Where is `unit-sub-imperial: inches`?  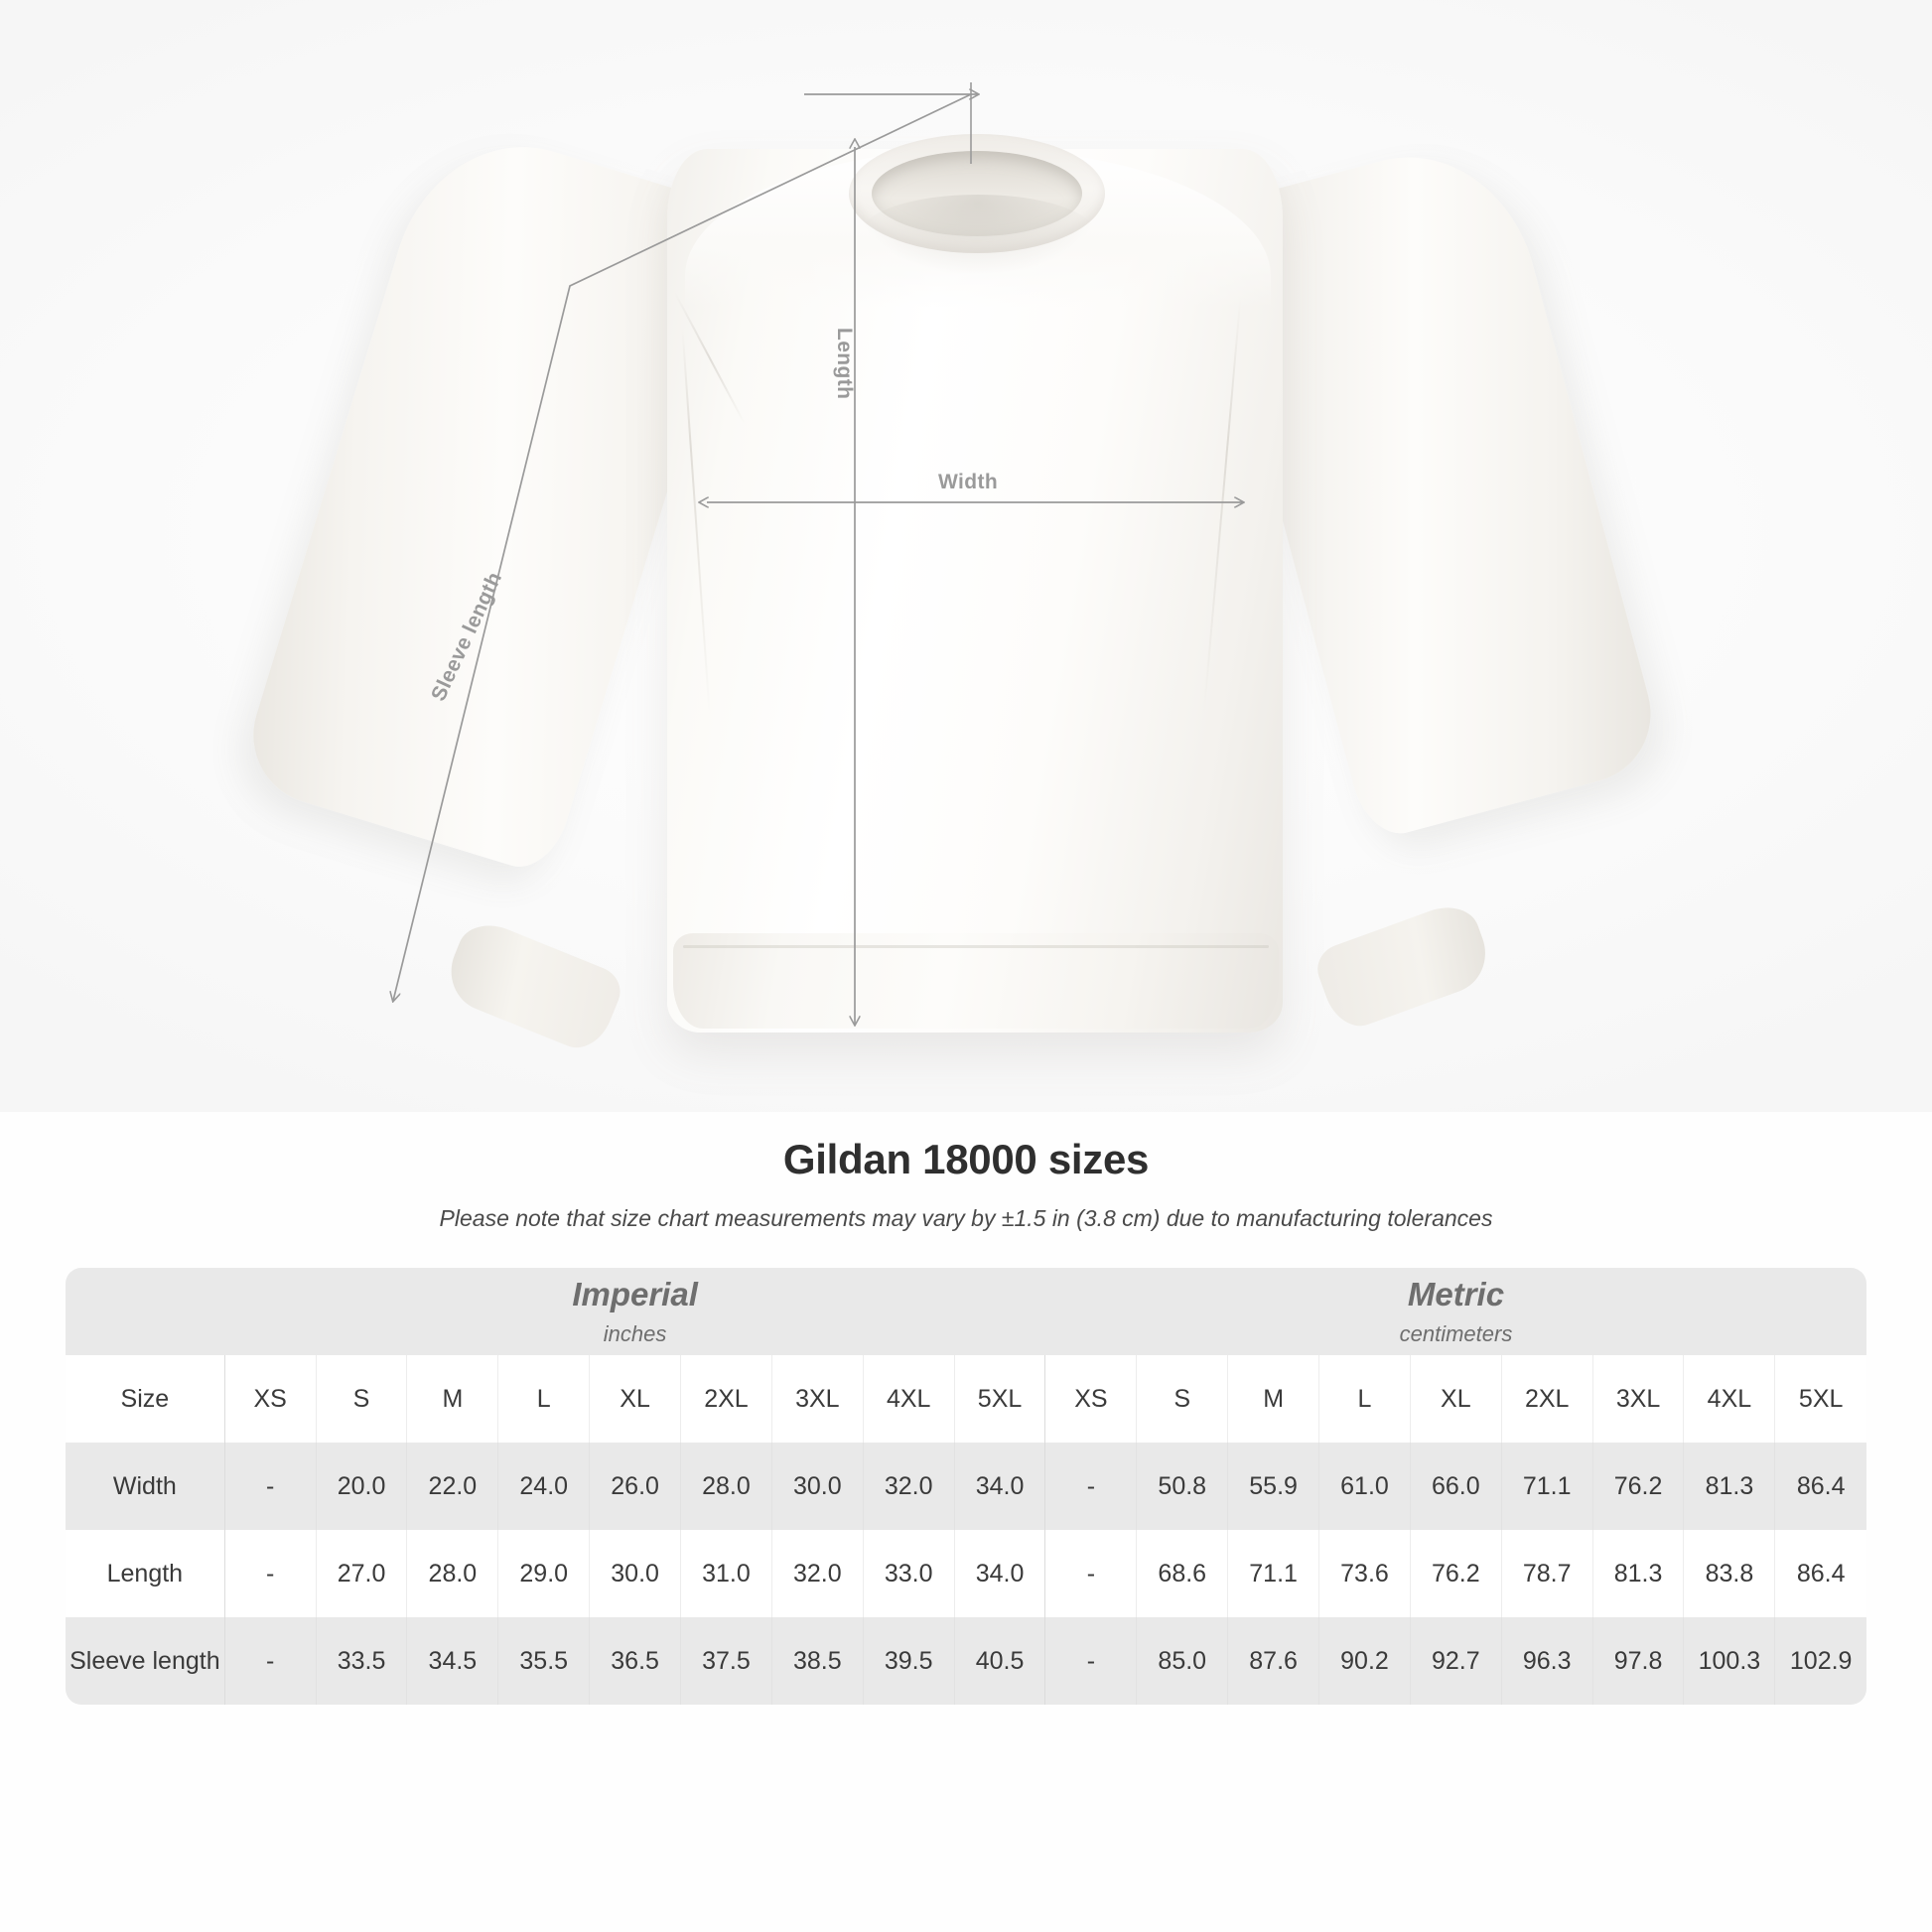
unit-sub-imperial: inches is located at coordinates (635, 1334).